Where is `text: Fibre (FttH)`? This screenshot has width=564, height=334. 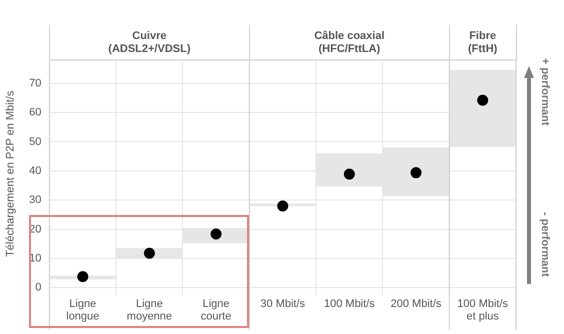
text: Fibre (FttH) is located at coordinates (482, 43).